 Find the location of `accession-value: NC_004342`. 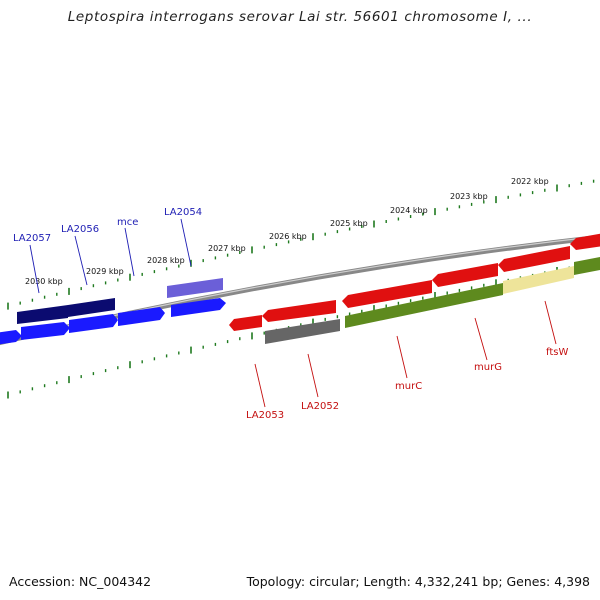

accession-value: NC_004342 is located at coordinates (115, 581).